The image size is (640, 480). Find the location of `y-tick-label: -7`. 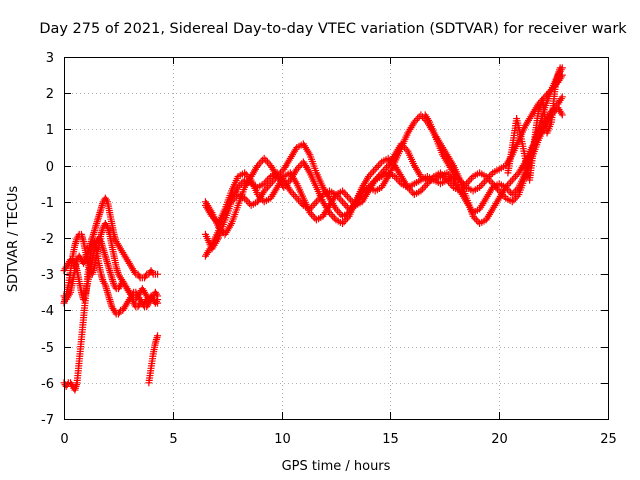

y-tick-label: -7 is located at coordinates (47, 420).